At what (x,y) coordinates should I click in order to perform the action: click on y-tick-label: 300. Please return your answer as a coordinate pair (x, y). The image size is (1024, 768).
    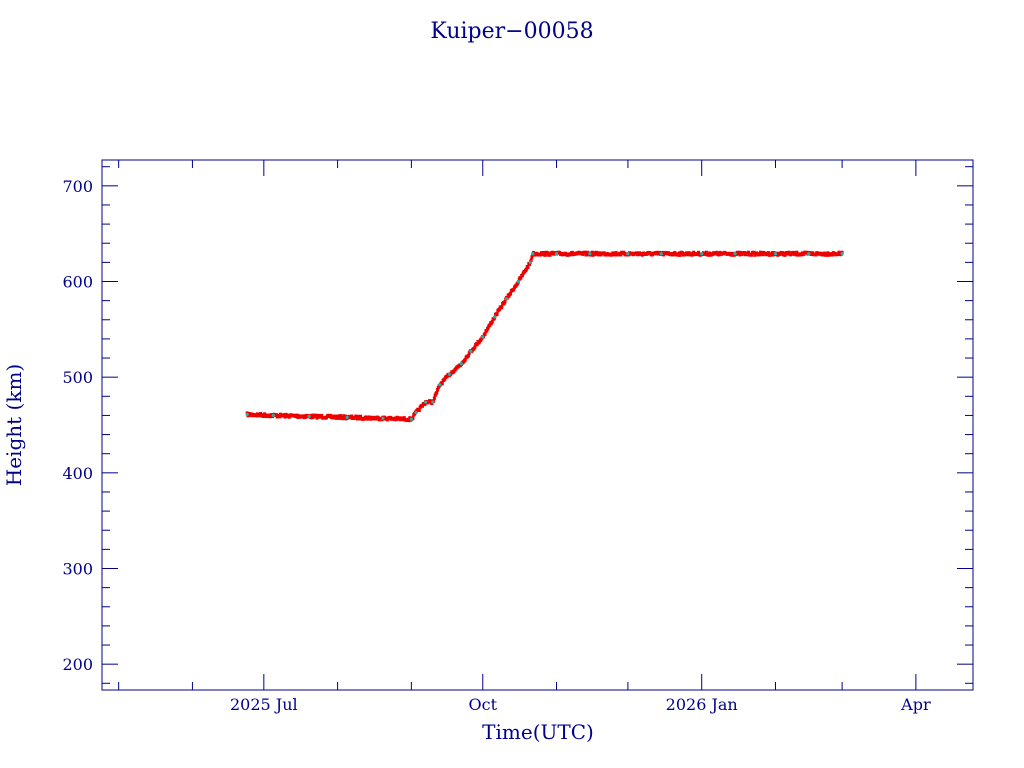
    Looking at the image, I should click on (77, 569).